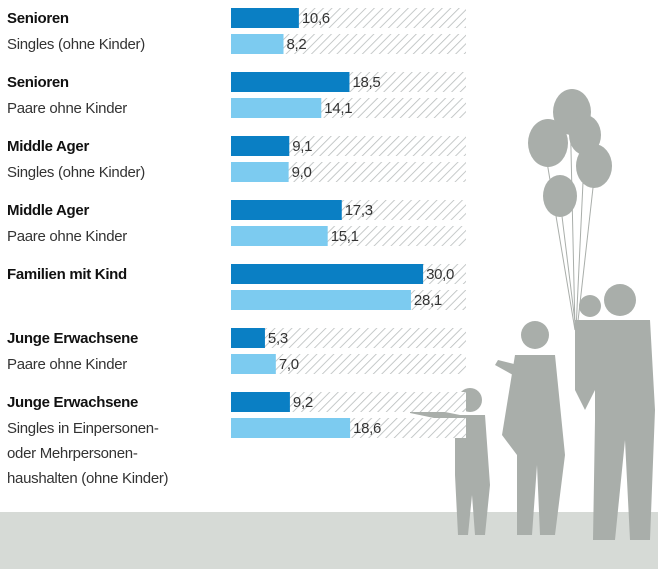  I want to click on value-label: 17,3, so click(359, 210).